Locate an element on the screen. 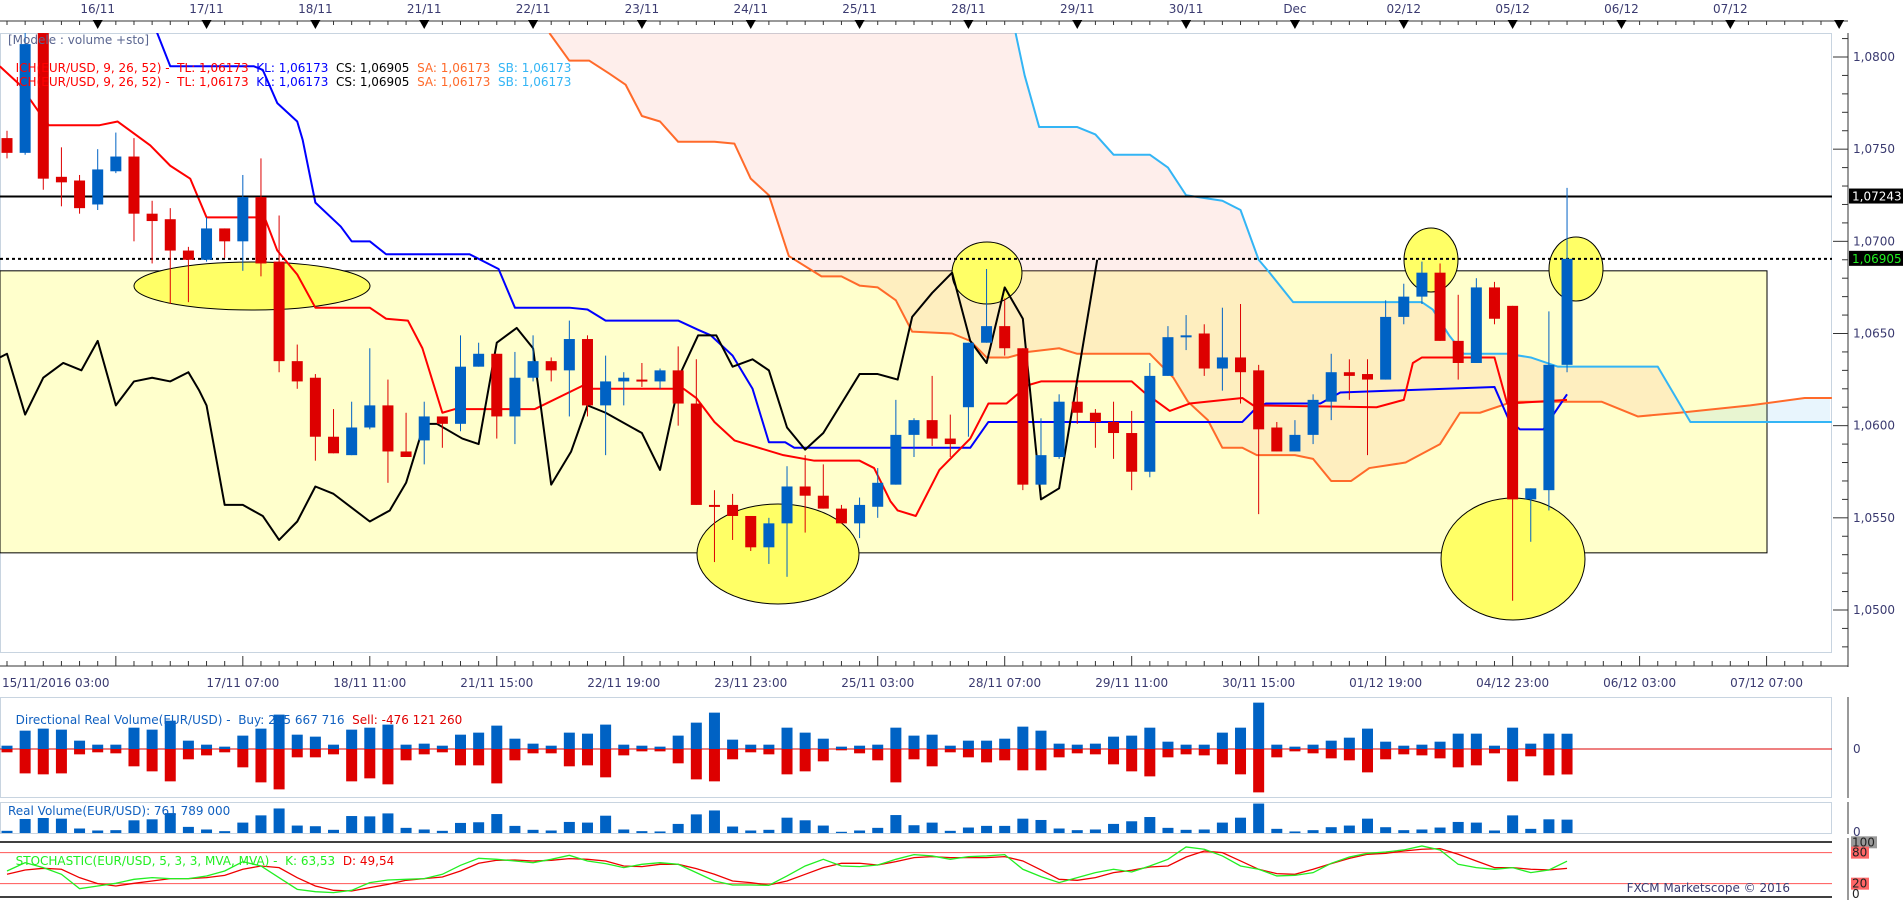 The width and height of the screenshot is (1903, 900). tenkan-value: TL: 1,06173 is located at coordinates (217, 82).